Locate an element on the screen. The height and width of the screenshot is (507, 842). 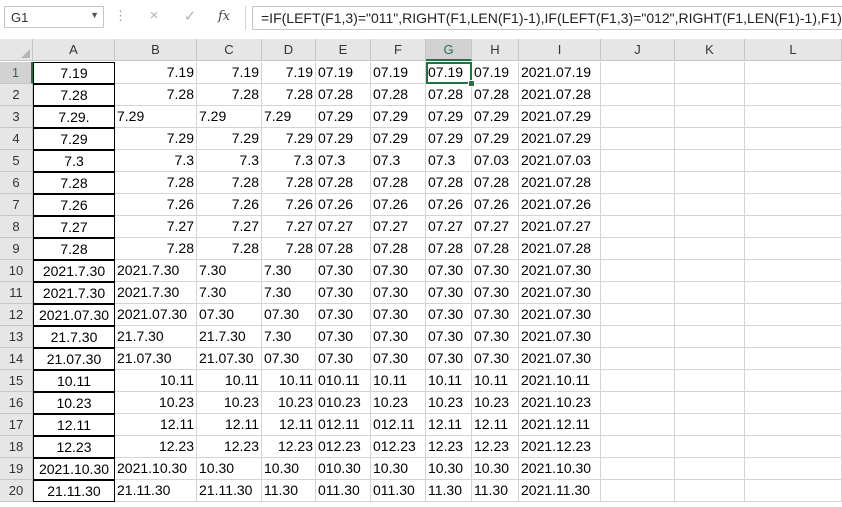
cell-c9: 7.28 is located at coordinates (229, 249).